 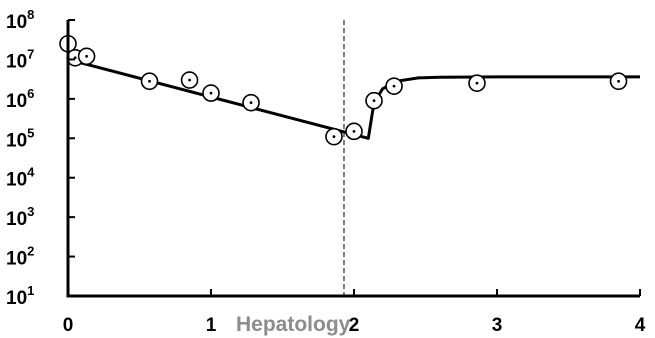 I want to click on x-axis-labels: 0 1 2 3 4, so click(x=354, y=325).